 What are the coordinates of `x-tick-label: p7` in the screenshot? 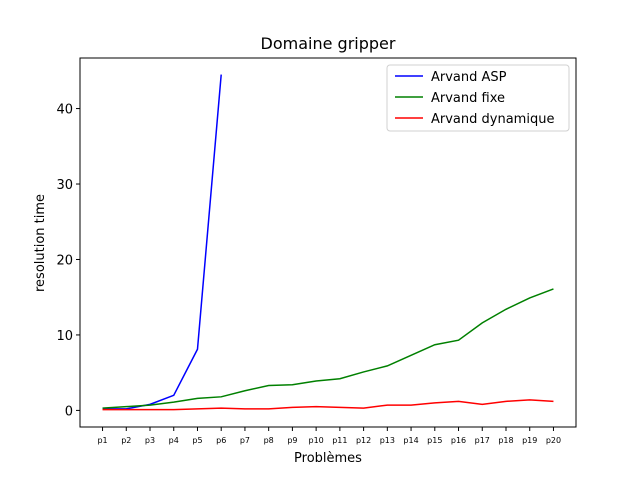 It's located at (245, 440).